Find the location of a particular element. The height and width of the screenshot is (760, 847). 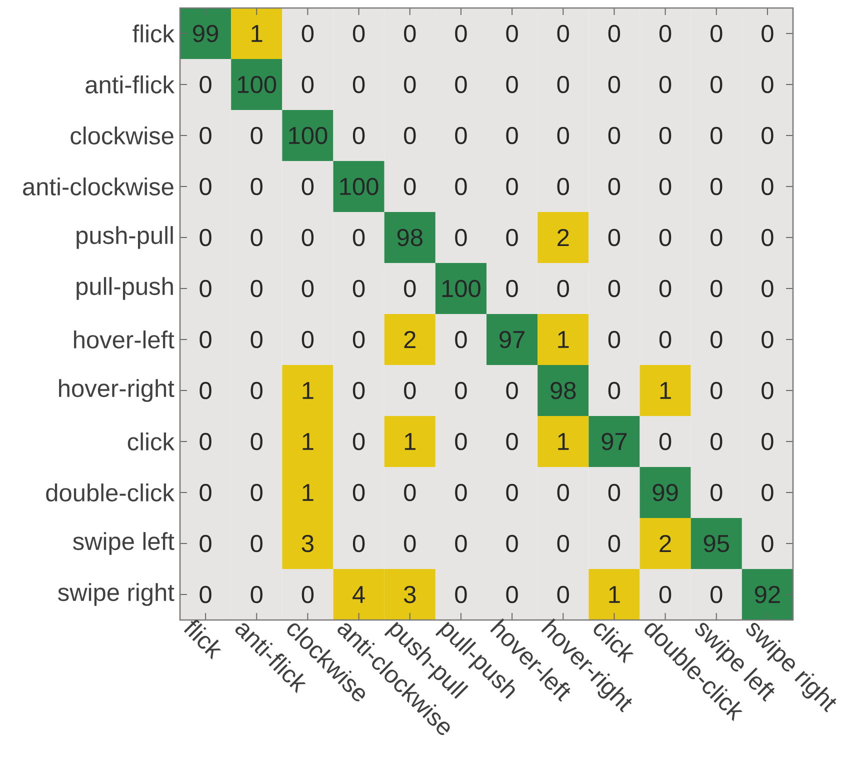

y-tick-label: anti-clockwise is located at coordinates (98, 187).